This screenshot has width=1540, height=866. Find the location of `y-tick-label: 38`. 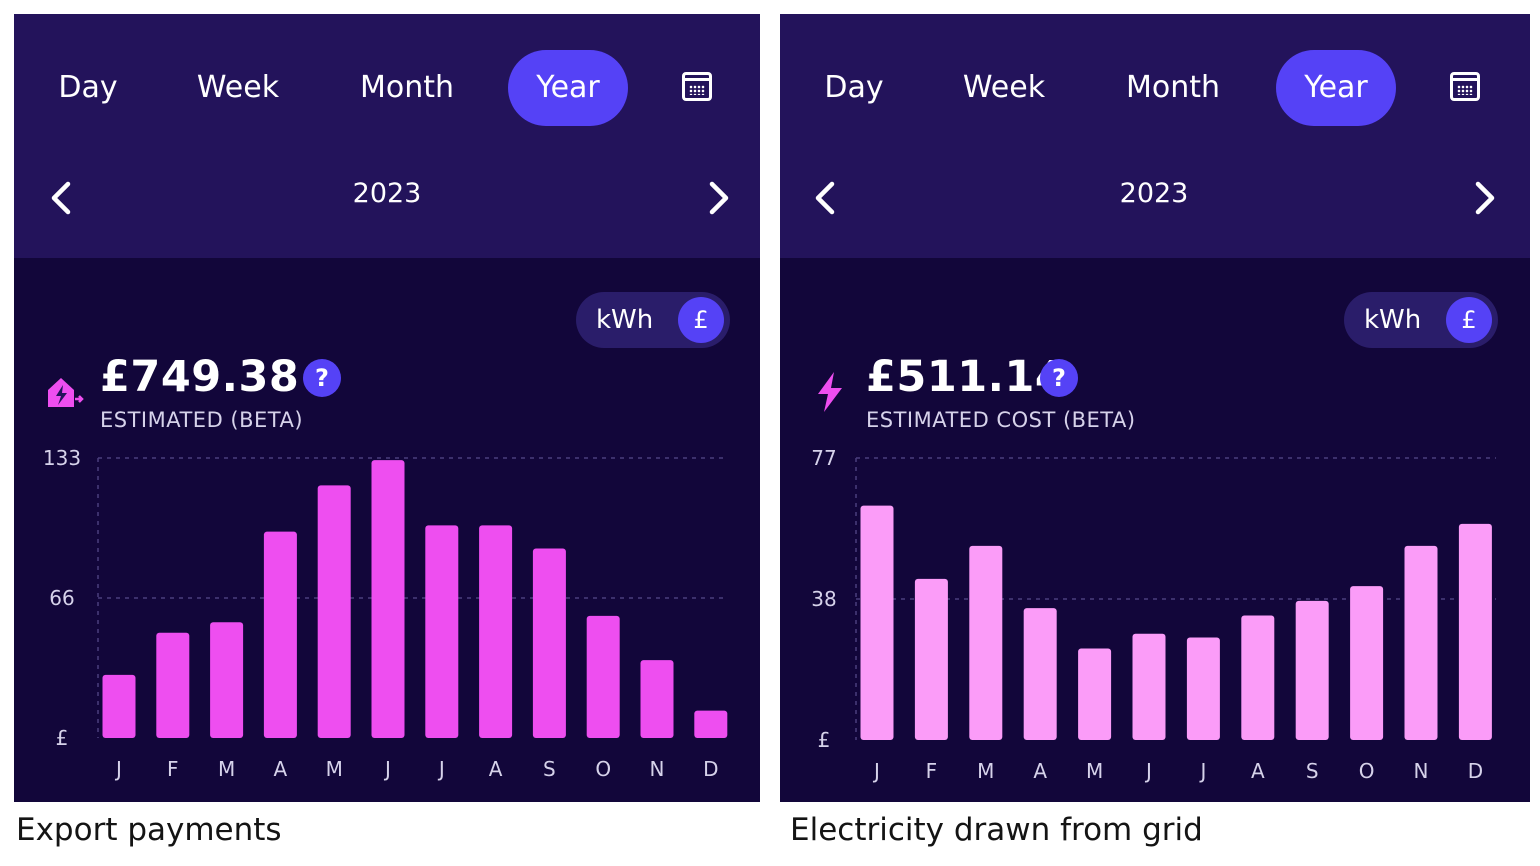

y-tick-label: 38 is located at coordinates (823, 599).